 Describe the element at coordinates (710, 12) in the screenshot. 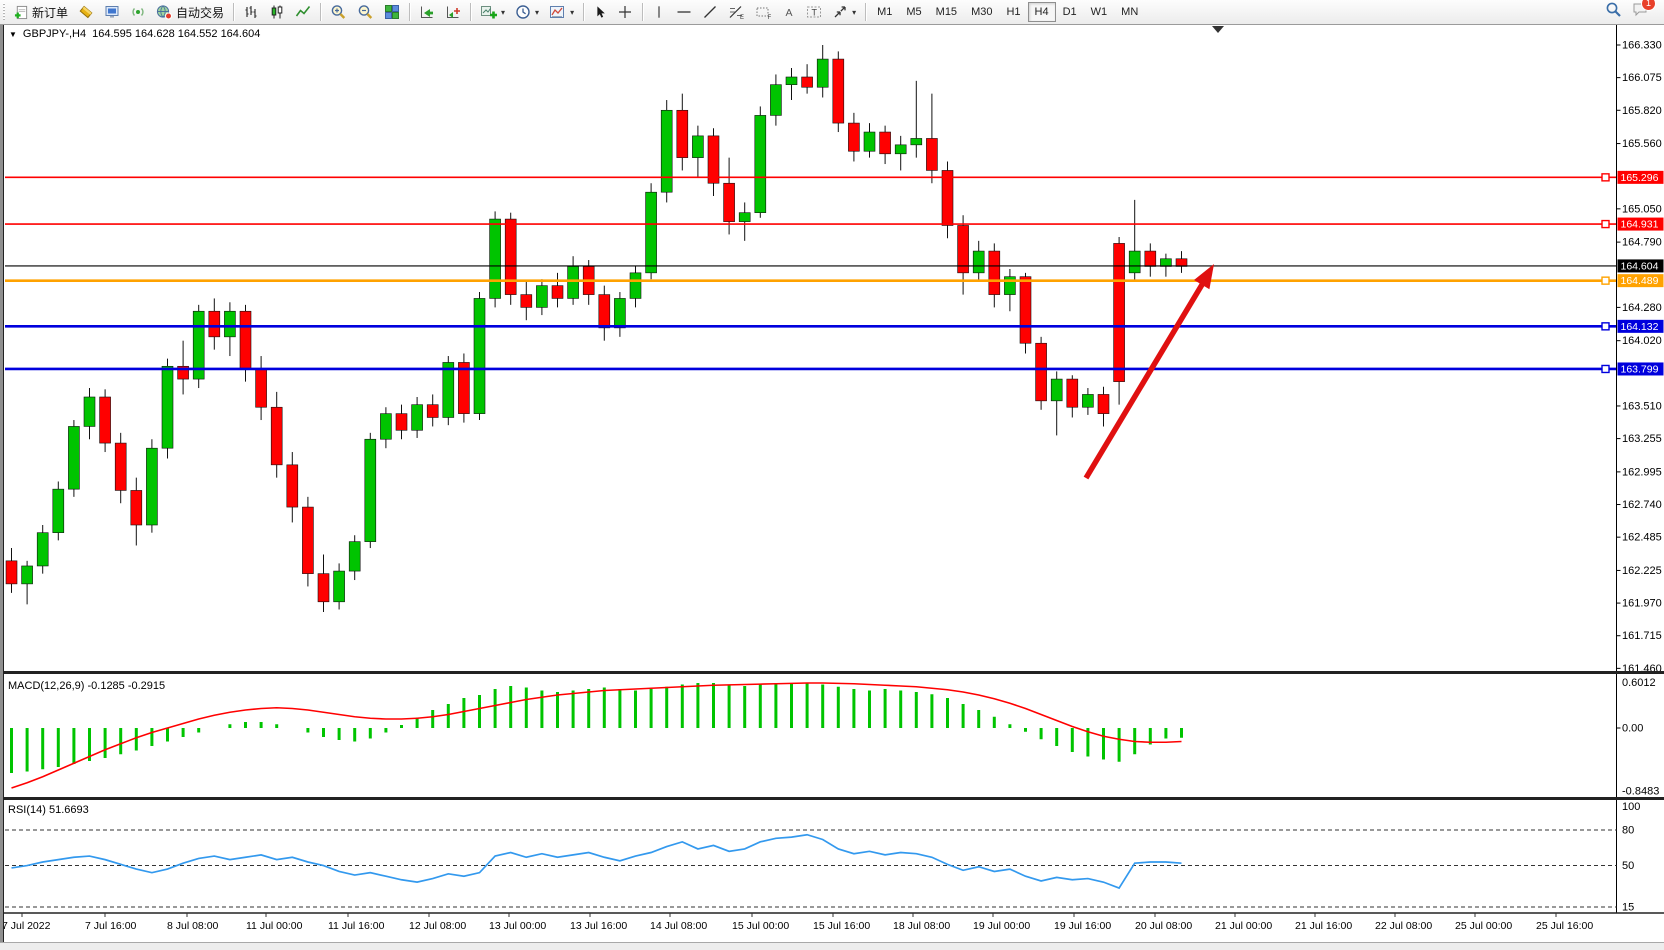

I see `trendline-button` at that location.